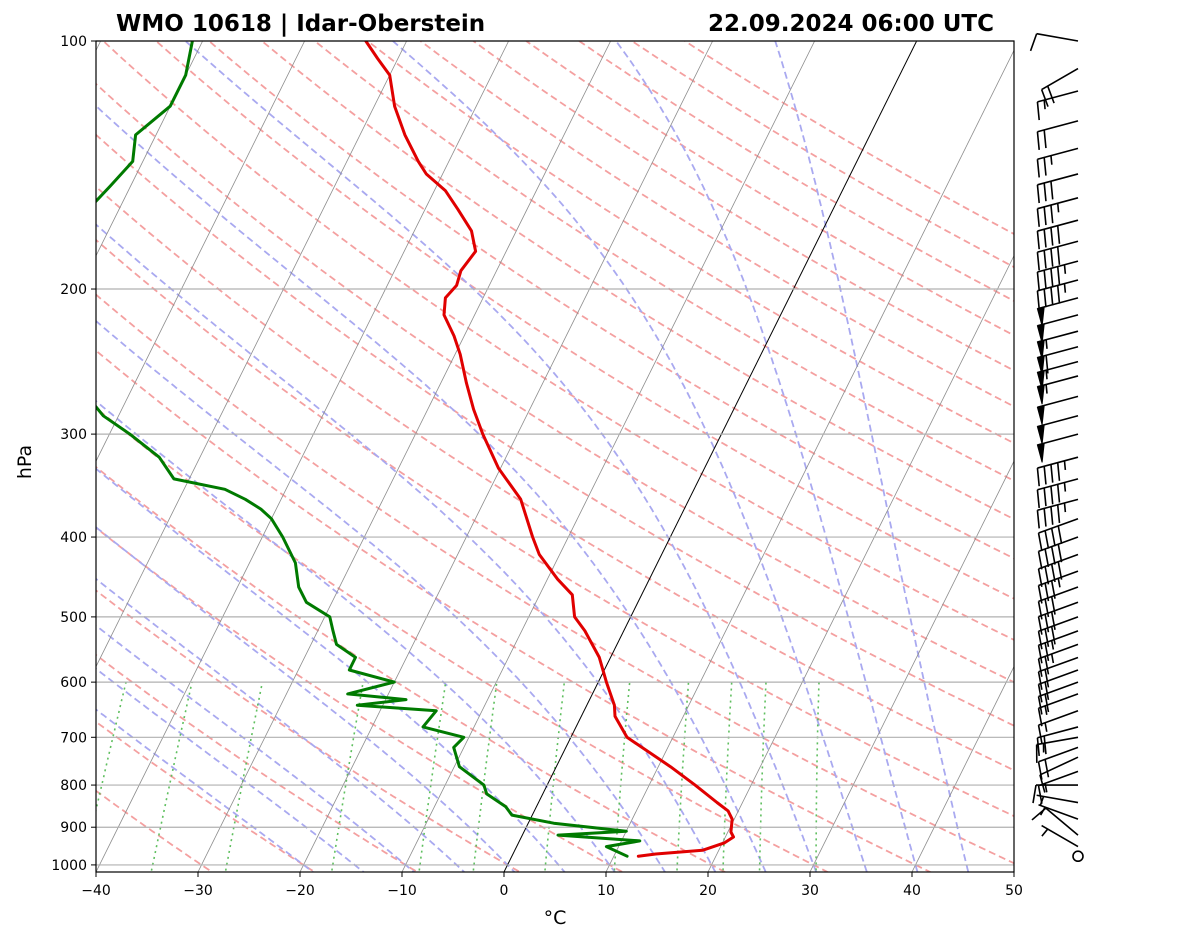 The image size is (1181, 941). I want to click on x-tick-label: −40, so click(96, 891).